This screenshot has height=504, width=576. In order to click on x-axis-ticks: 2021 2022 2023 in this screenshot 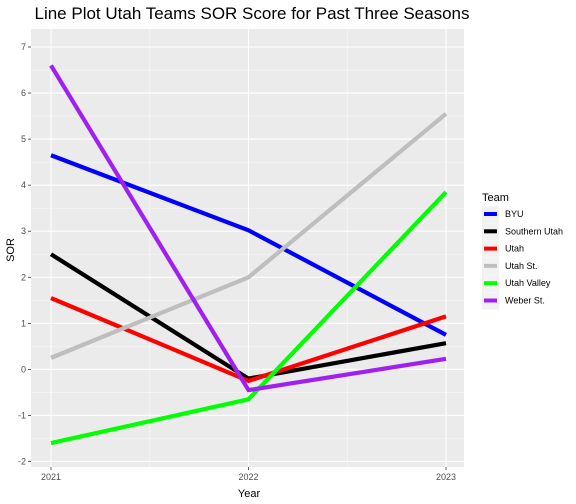, I will do `click(248, 474)`.